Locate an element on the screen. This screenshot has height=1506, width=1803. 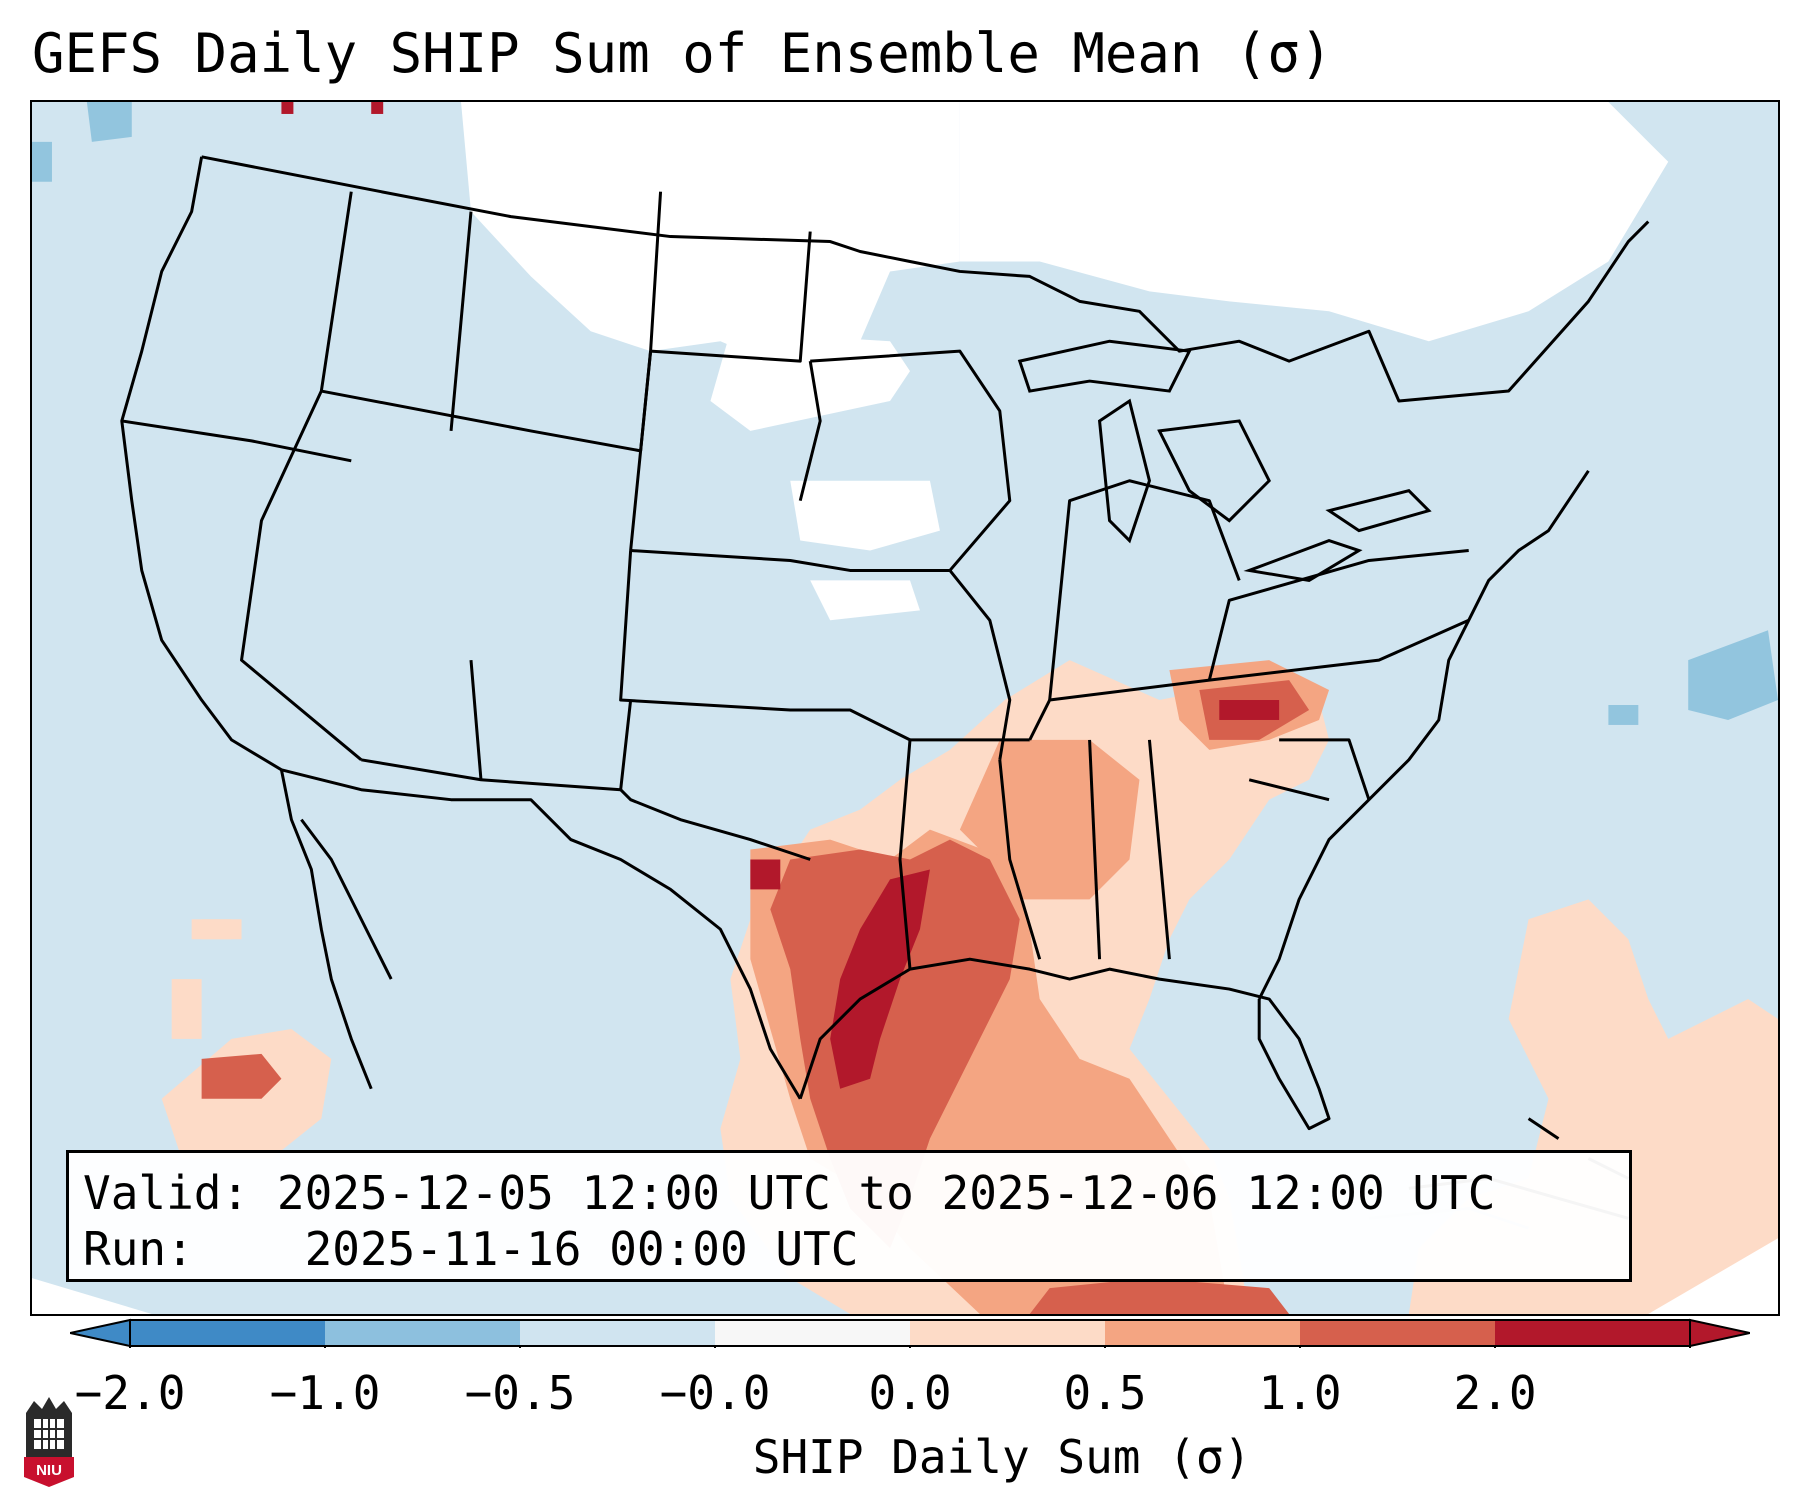
map-title: GEFS Daily SHIP Sum of Ensemble Mean (σ) is located at coordinates (682, 53).